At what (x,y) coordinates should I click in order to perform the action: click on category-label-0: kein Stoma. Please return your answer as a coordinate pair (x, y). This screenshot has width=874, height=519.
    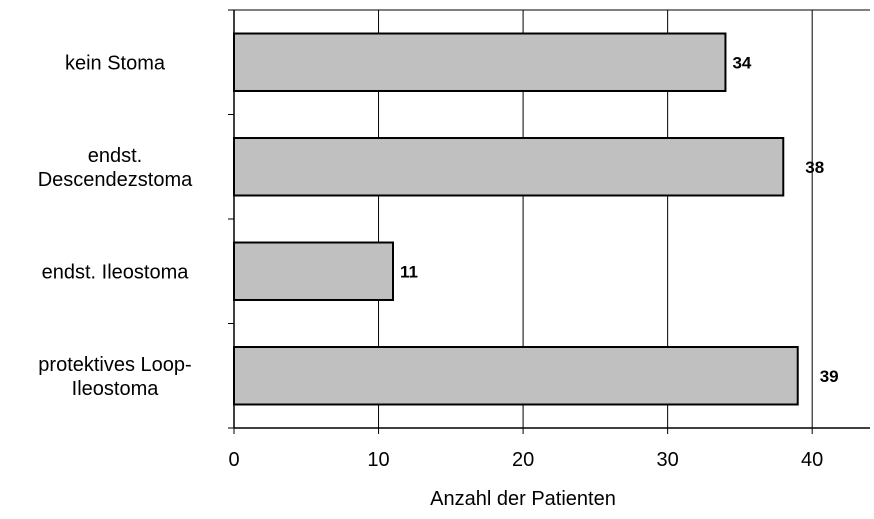
    Looking at the image, I should click on (115, 63).